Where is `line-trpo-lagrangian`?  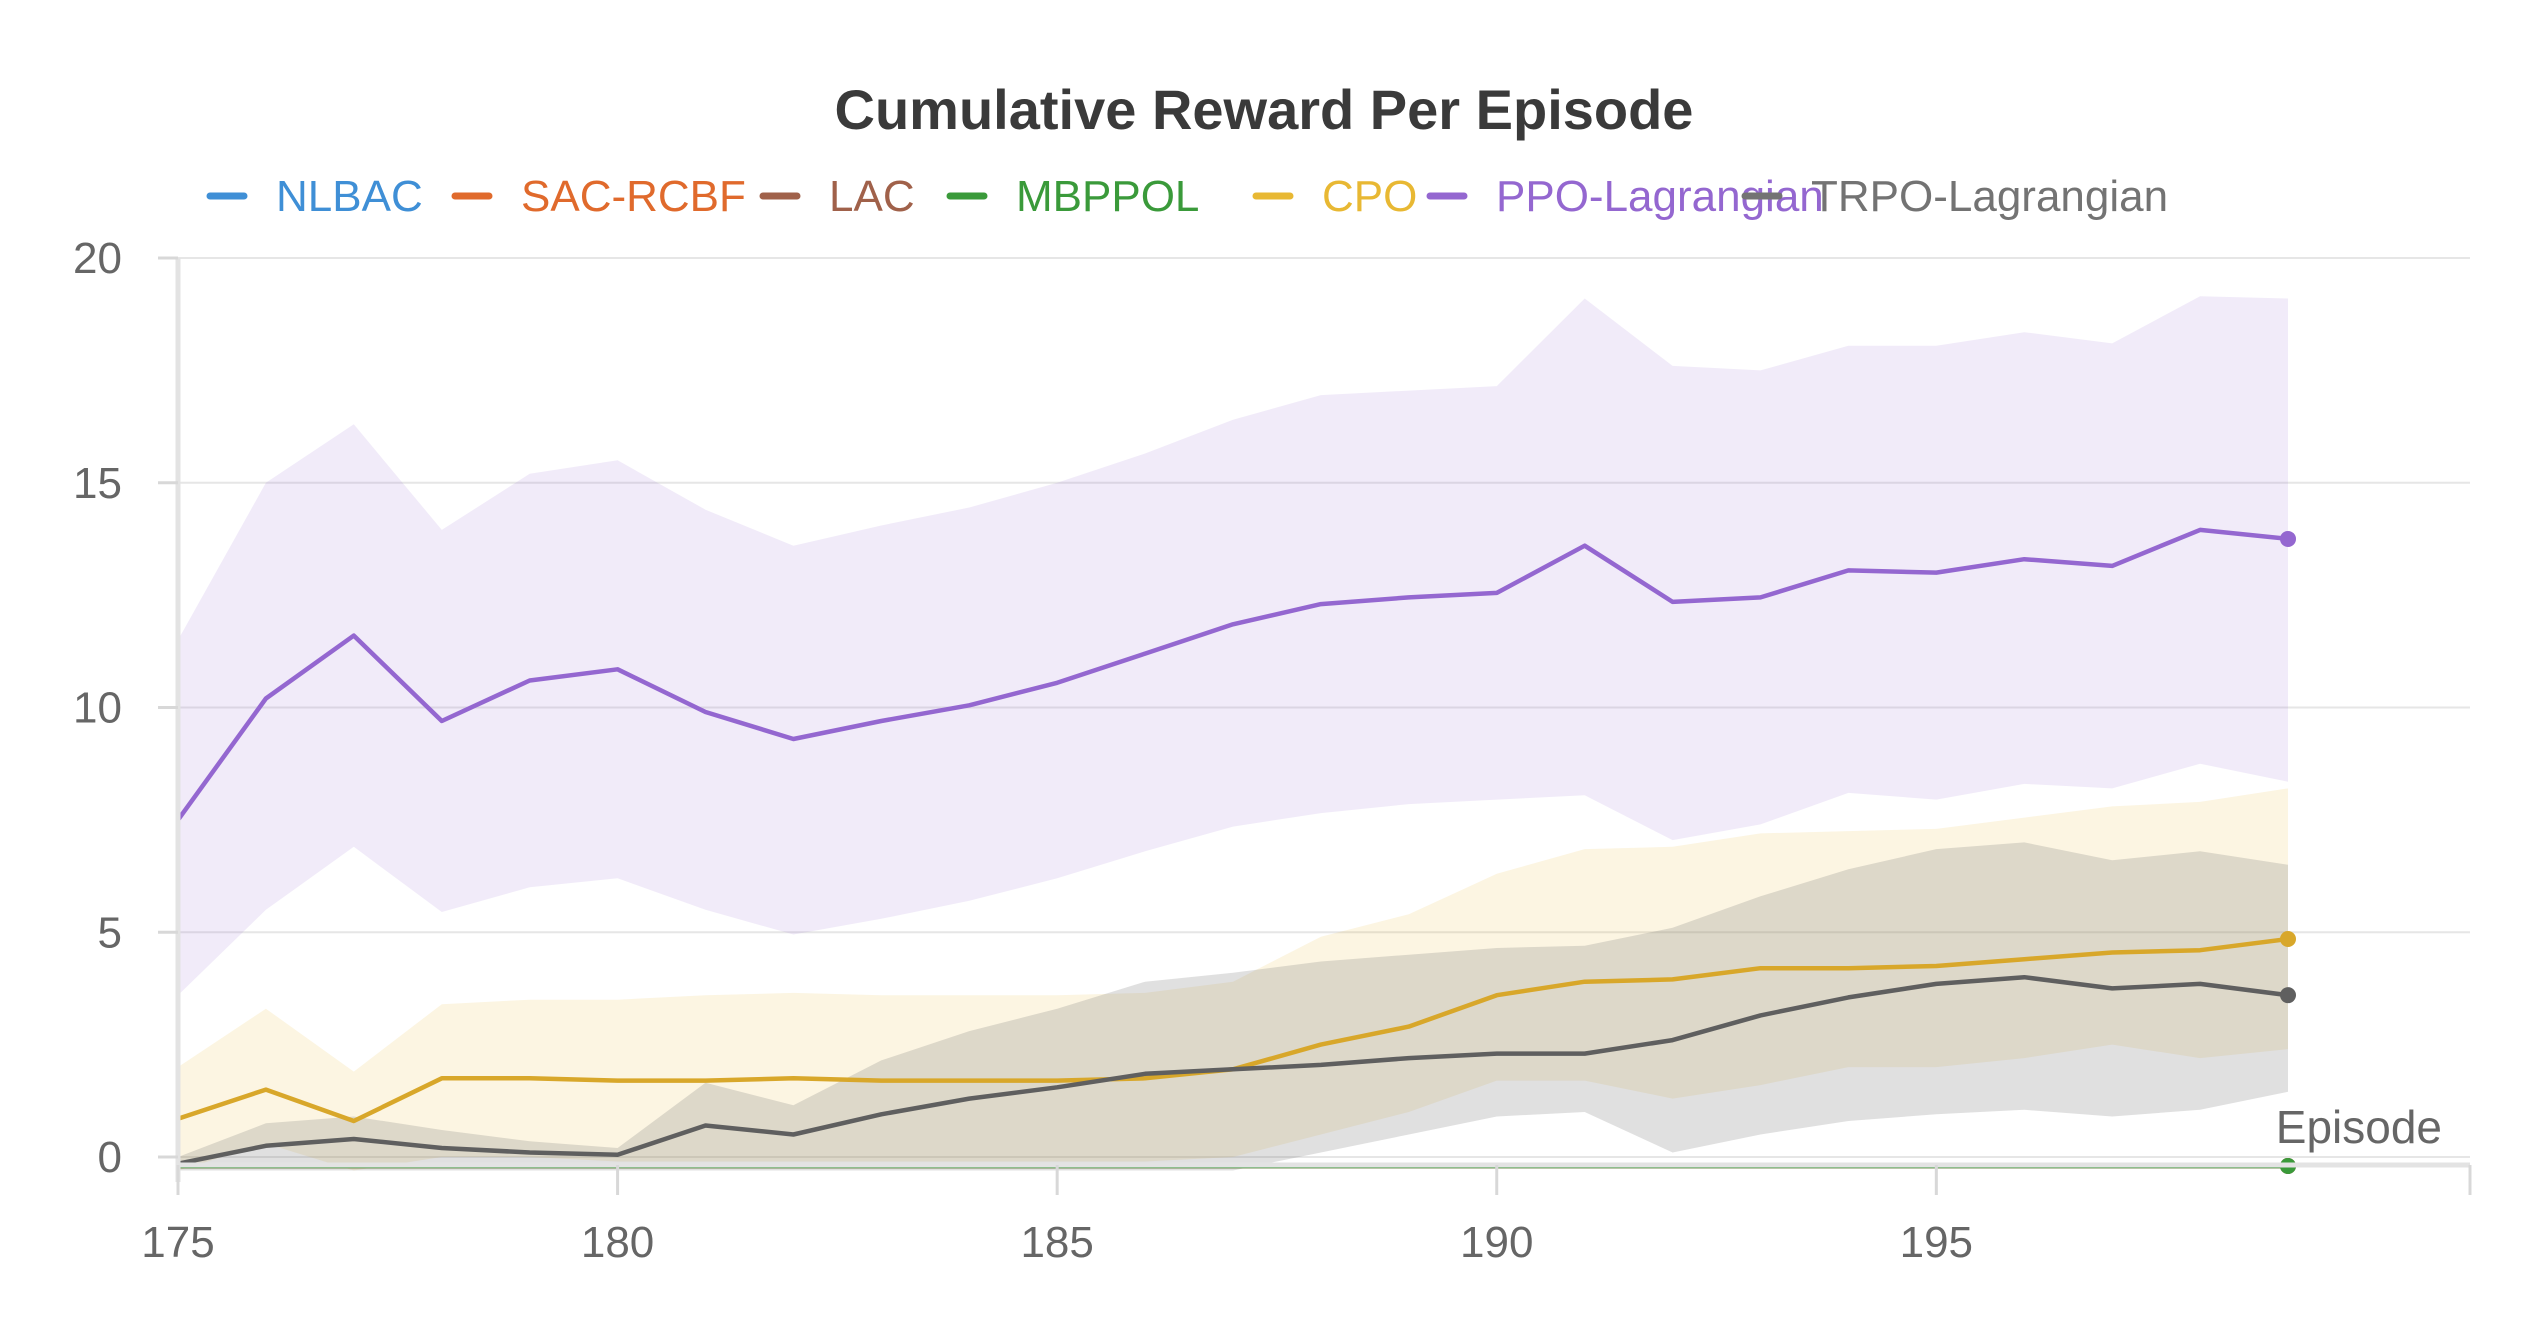
line-trpo-lagrangian is located at coordinates (1233, 1070).